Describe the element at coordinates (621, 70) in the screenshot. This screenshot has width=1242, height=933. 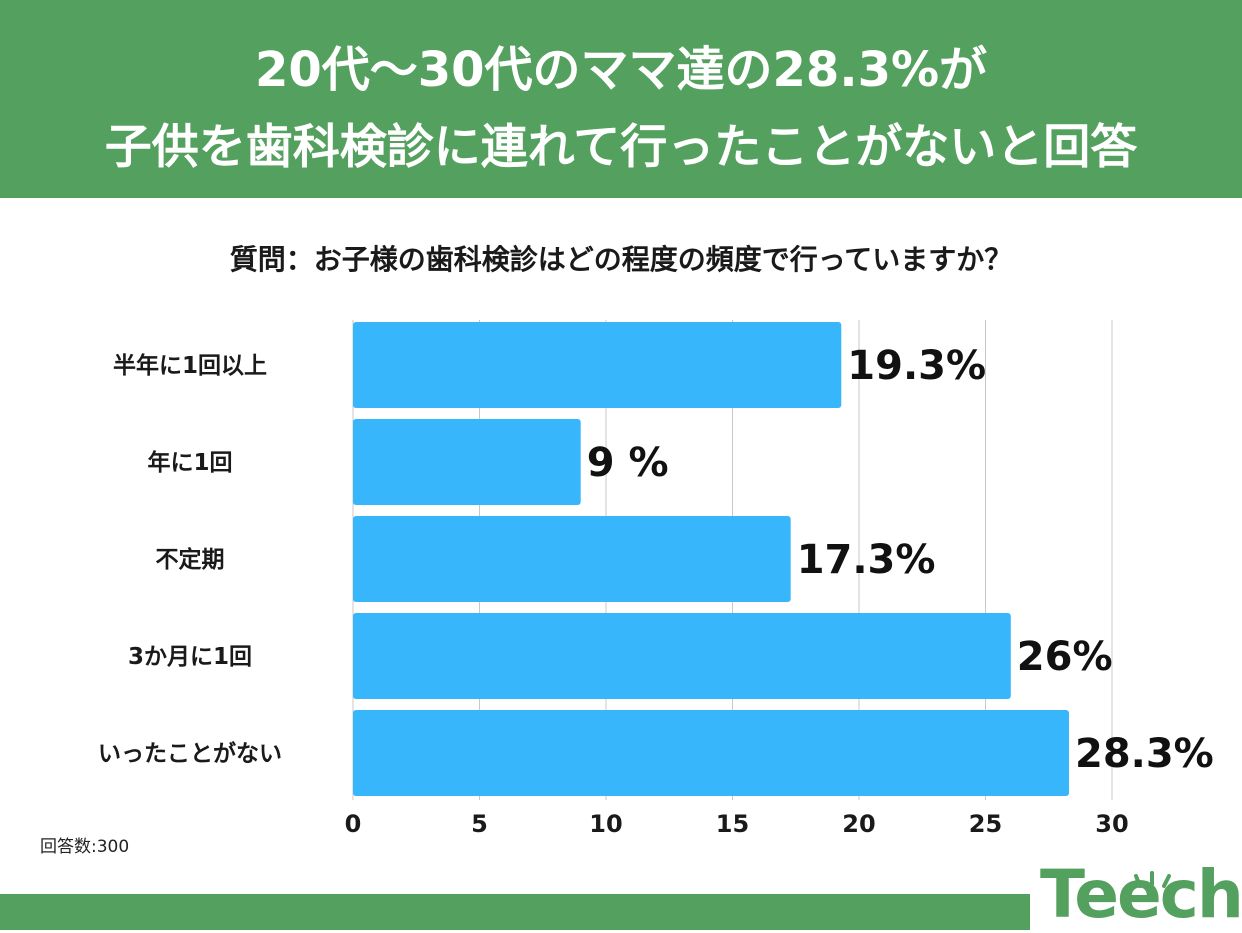
I see `title-line-1: 20代〜30代のママ達の28.3%が` at that location.